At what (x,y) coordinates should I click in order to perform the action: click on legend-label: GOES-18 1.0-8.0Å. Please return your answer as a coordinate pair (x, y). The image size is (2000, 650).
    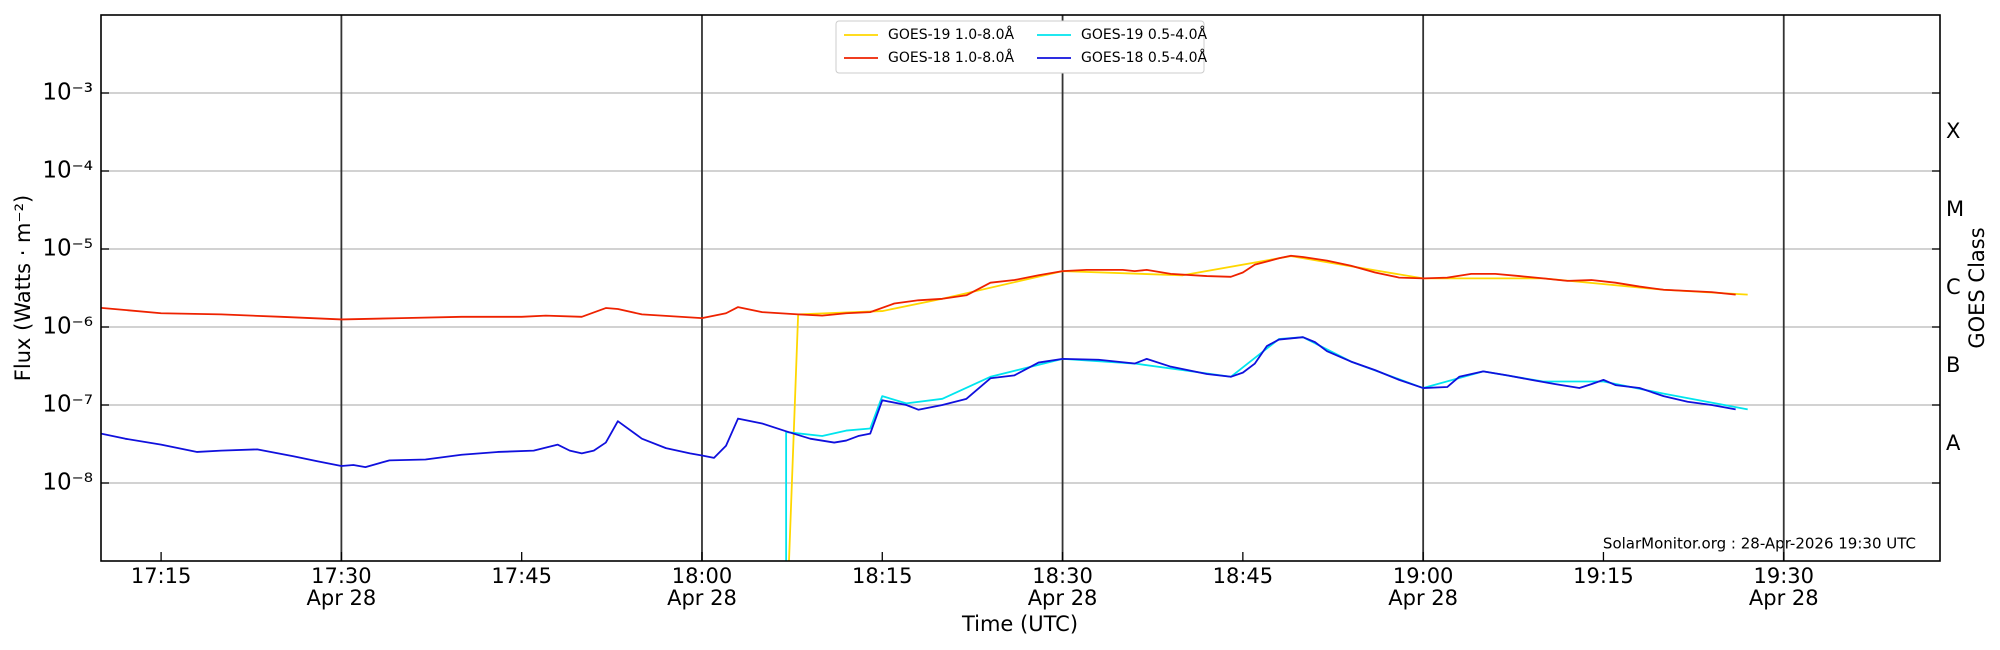
    Looking at the image, I should click on (951, 57).